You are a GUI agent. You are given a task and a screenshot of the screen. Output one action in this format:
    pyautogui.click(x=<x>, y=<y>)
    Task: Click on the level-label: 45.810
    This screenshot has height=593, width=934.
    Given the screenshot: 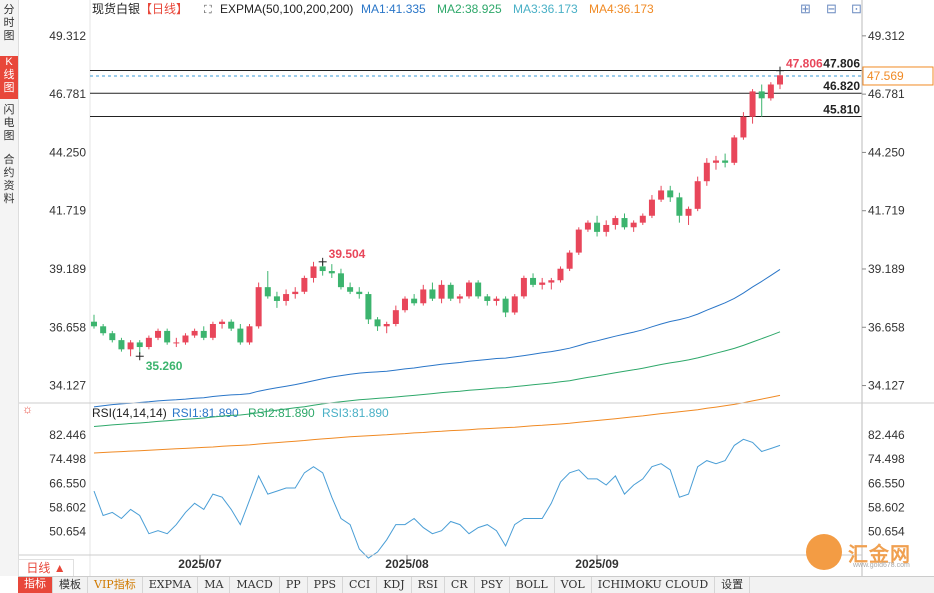 What is the action you would take?
    pyautogui.click(x=841, y=109)
    